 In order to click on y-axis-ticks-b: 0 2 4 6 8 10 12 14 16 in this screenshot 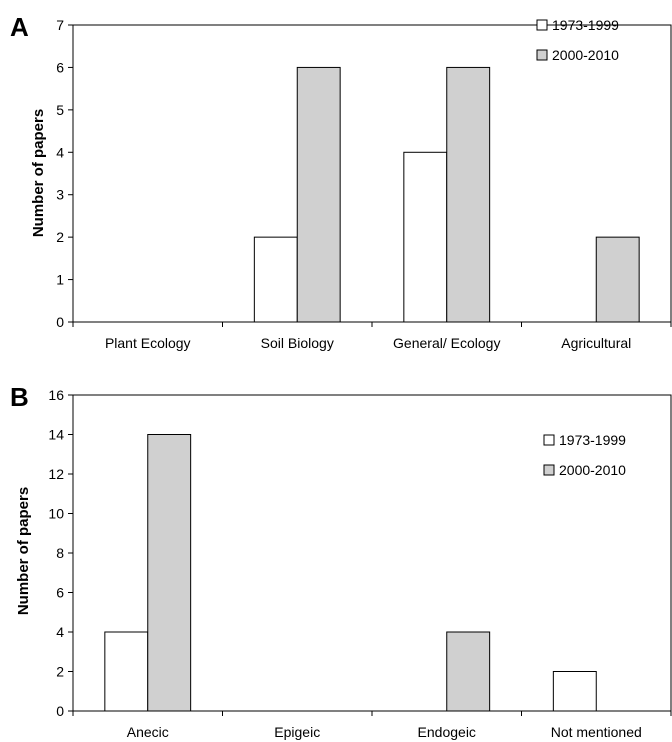, I will do `click(60, 553)`.